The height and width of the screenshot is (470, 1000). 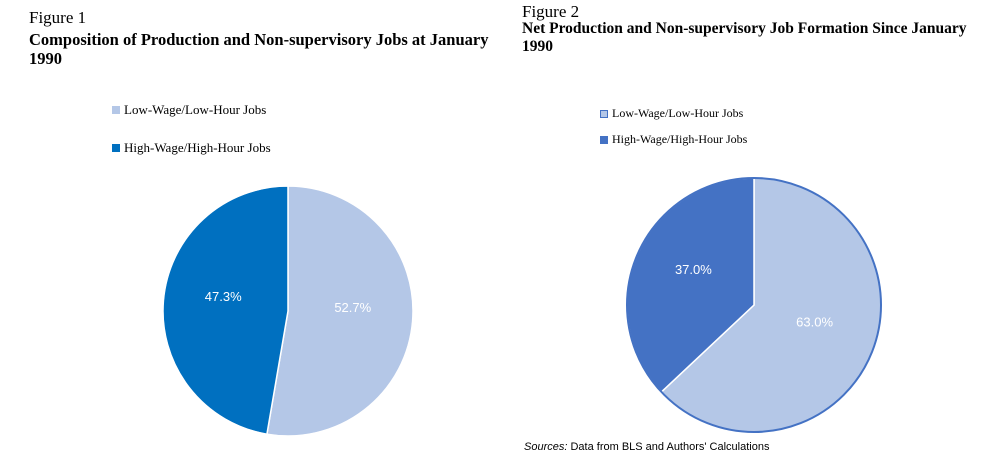 I want to click on source-prefix: Sources:, so click(x=546, y=447).